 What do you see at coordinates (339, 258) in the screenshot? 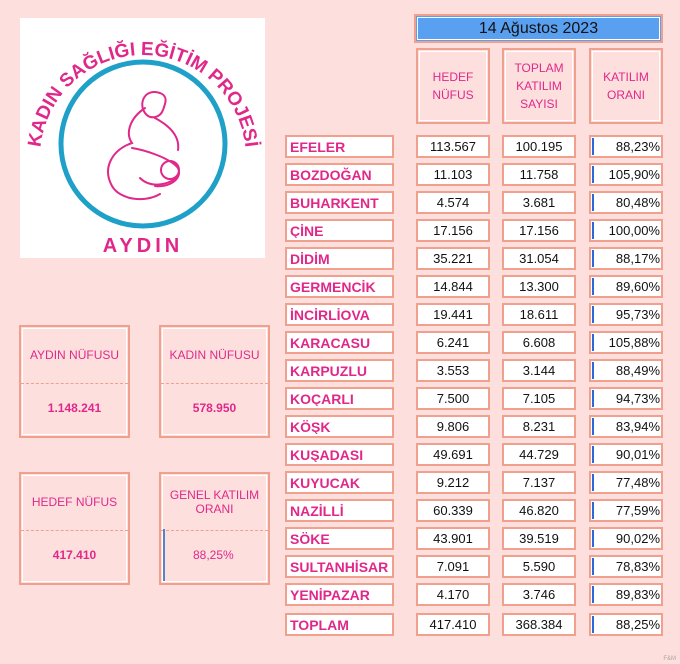
I see `district-name: DİDİM` at bounding box center [339, 258].